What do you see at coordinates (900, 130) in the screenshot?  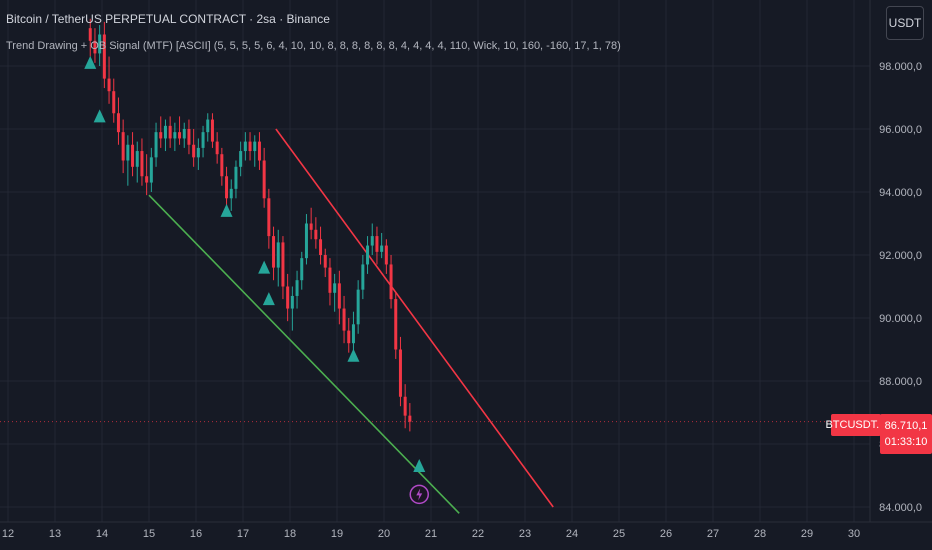 I see `y-tick-label: 96.000,0` at bounding box center [900, 130].